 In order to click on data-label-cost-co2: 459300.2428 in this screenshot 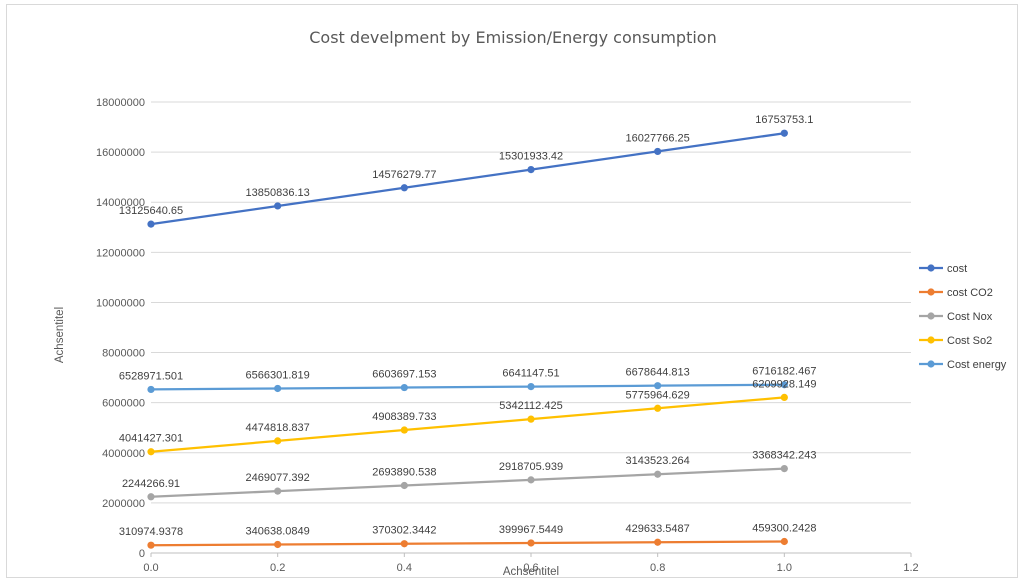, I will do `click(784, 528)`.